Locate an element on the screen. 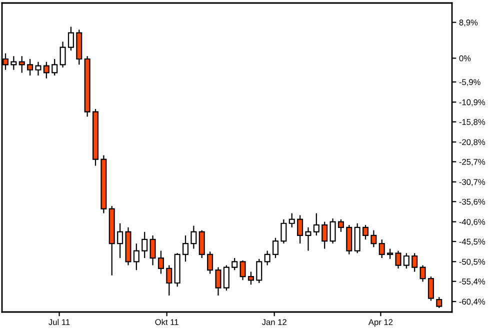 This screenshot has width=500, height=333. y-tick-label: -60,4% is located at coordinates (472, 302).